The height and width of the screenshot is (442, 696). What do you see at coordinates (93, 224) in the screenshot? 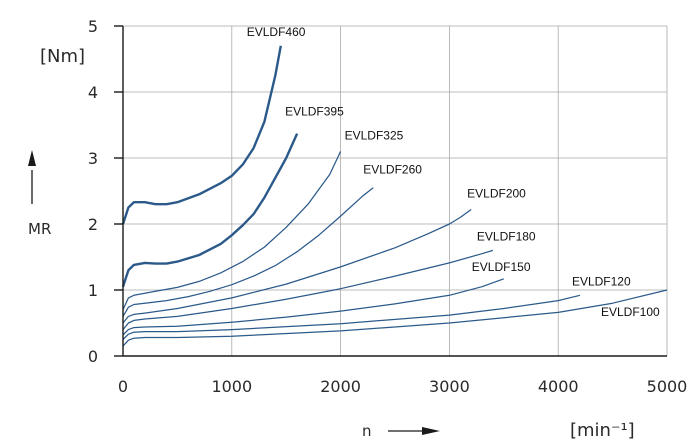
I see `y-tick-label: 2` at bounding box center [93, 224].